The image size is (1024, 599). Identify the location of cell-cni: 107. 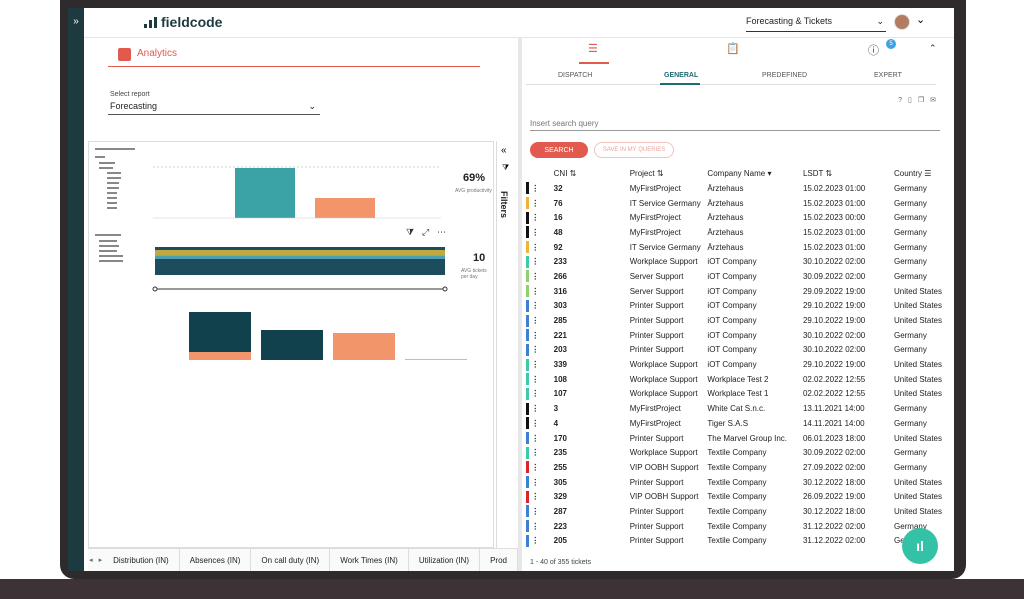
(581, 394).